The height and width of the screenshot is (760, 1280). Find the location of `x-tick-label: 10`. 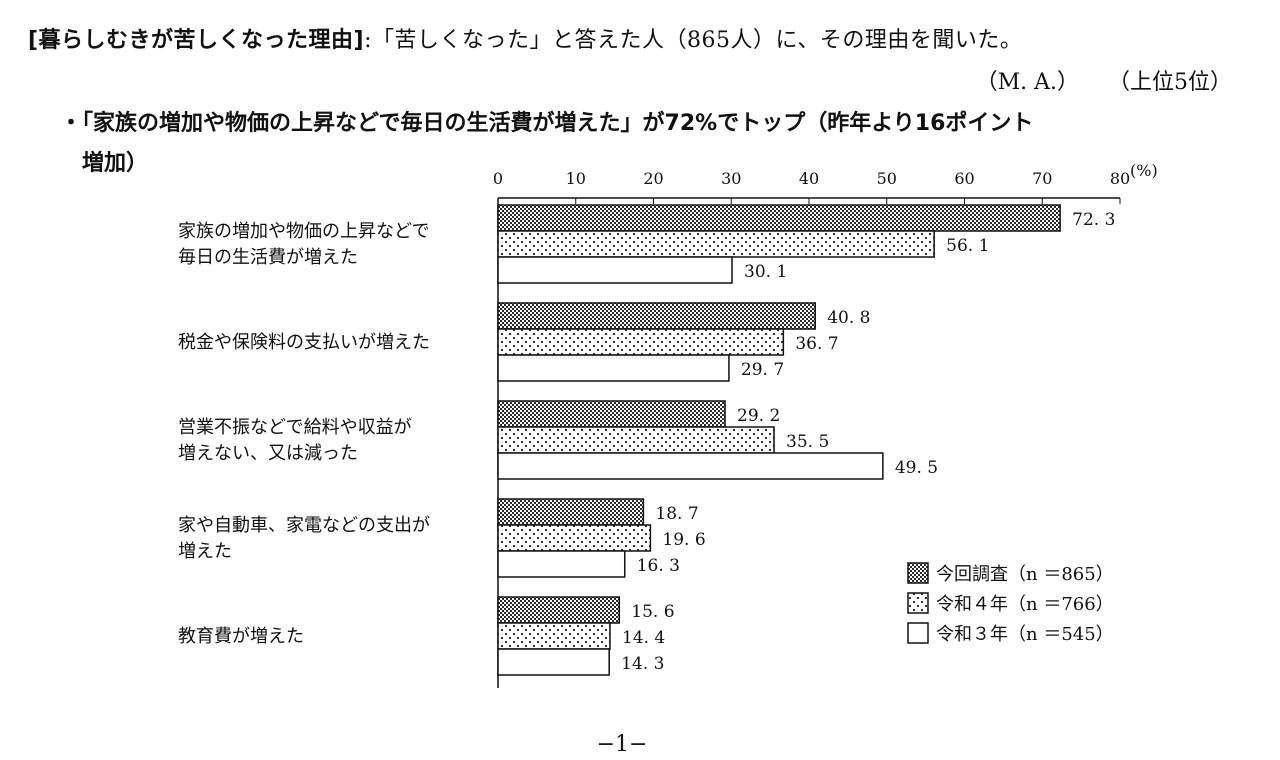

x-tick-label: 10 is located at coordinates (576, 178).